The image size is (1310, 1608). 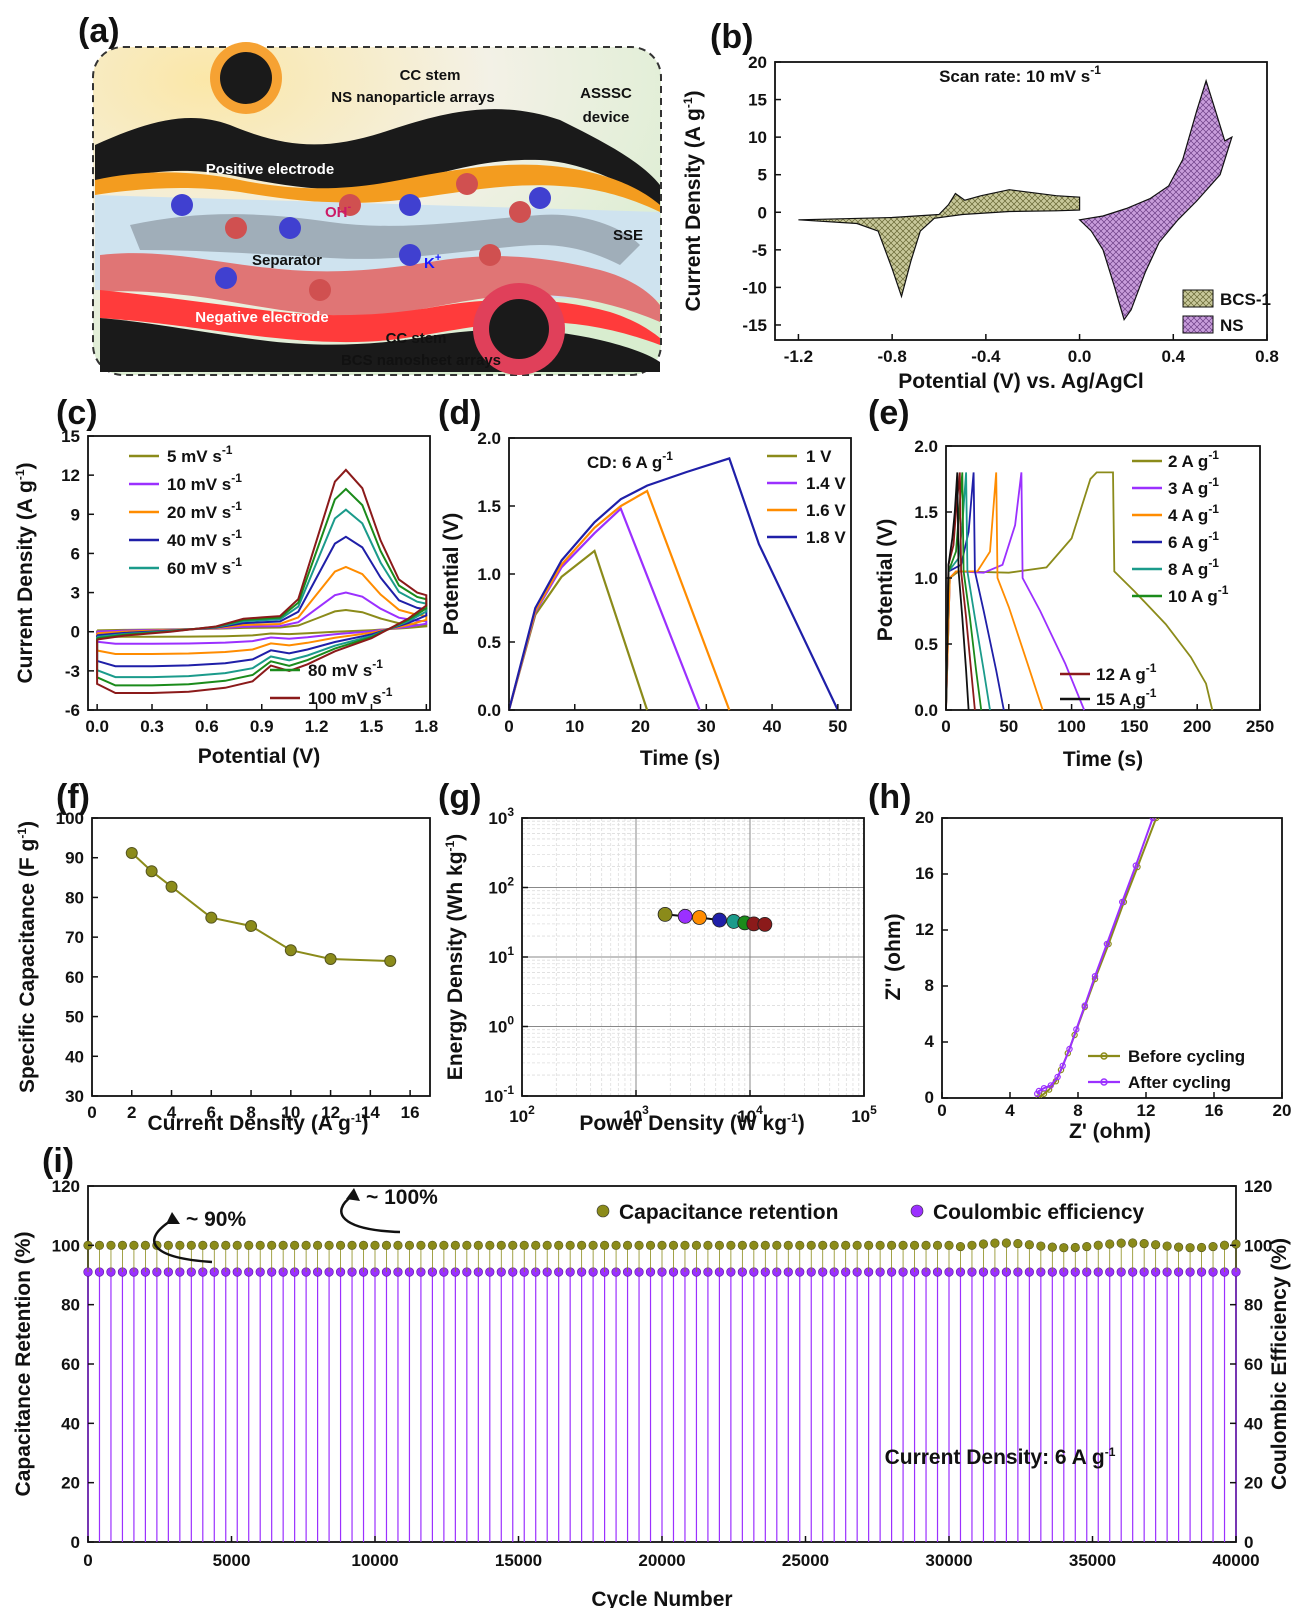 What do you see at coordinates (706, 726) in the screenshot?
I see `x-tick-label: 30` at bounding box center [706, 726].